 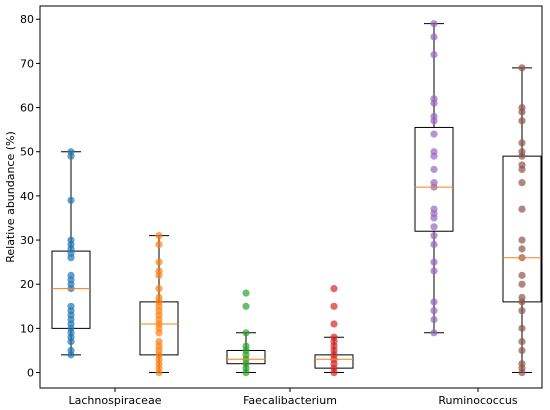 I want to click on y-axis-label: Relative abundance (%), so click(x=10, y=197).